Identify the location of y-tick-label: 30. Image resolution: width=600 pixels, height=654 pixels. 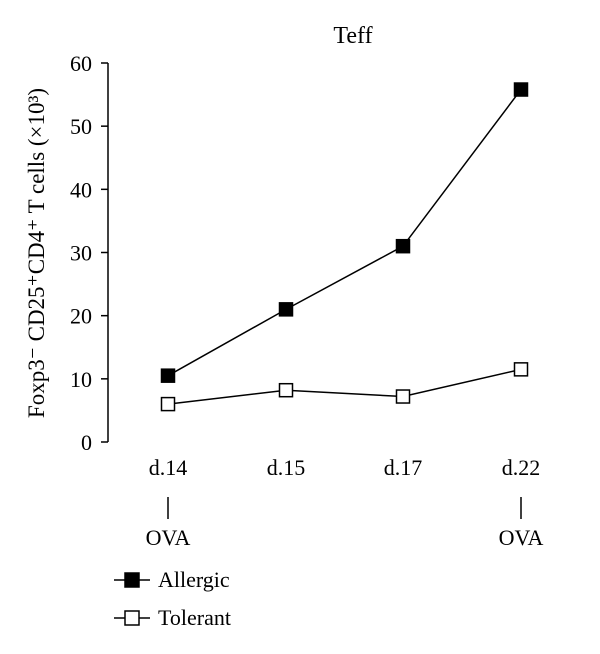
(81, 253).